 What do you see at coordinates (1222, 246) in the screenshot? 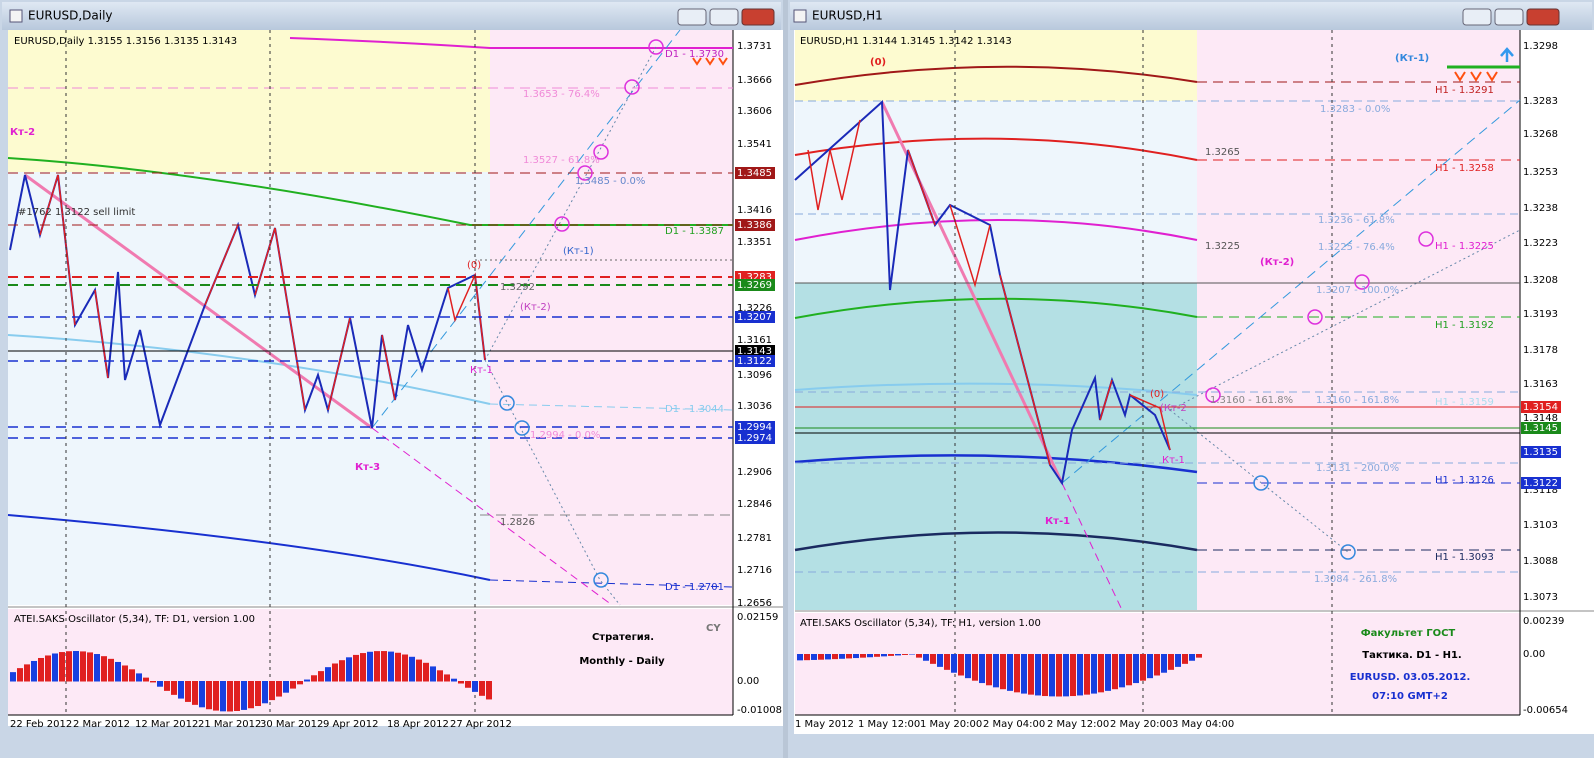
I see `annotation: 1.3225` at bounding box center [1222, 246].